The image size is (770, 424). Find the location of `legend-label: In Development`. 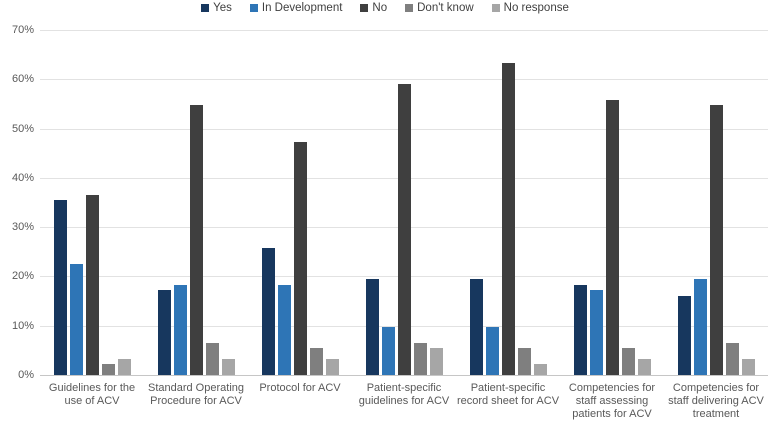

legend-label: In Development is located at coordinates (302, 8).